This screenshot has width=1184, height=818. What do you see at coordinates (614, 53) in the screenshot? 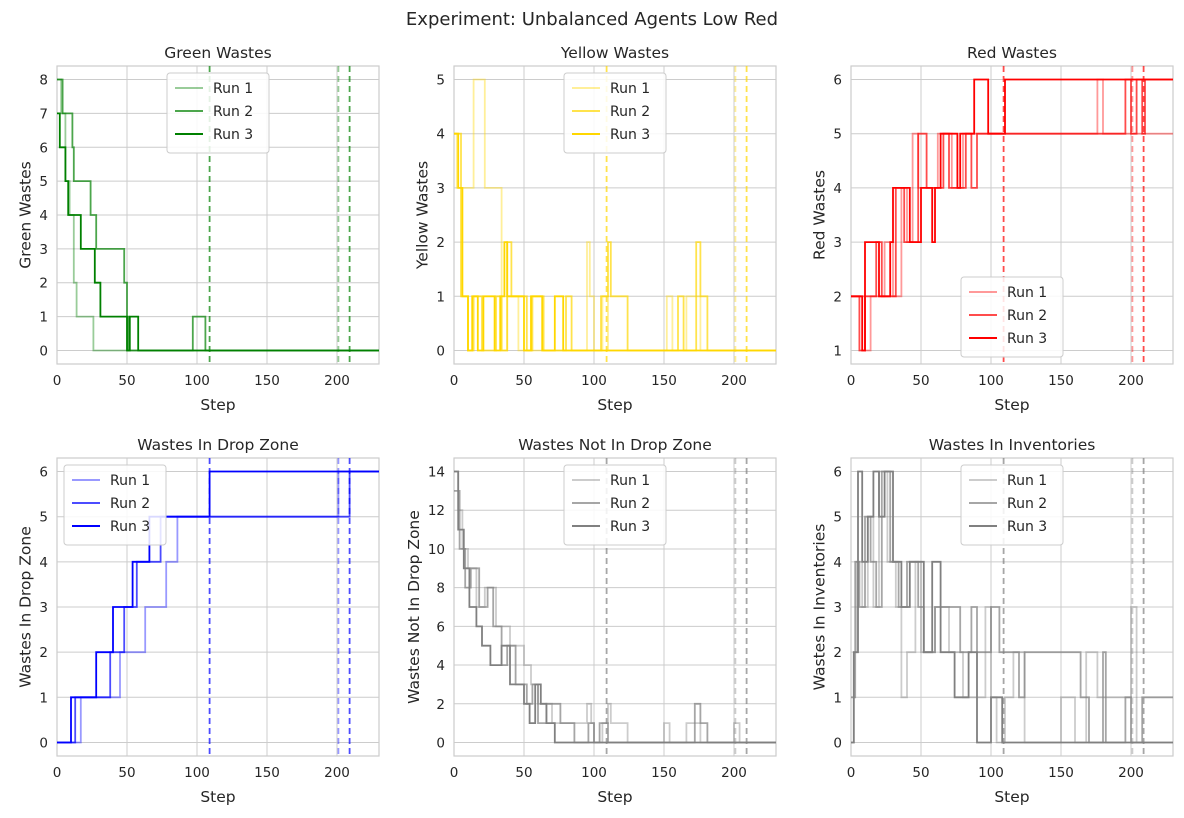
I see `subplot-title: Yellow Wastes` at bounding box center [614, 53].